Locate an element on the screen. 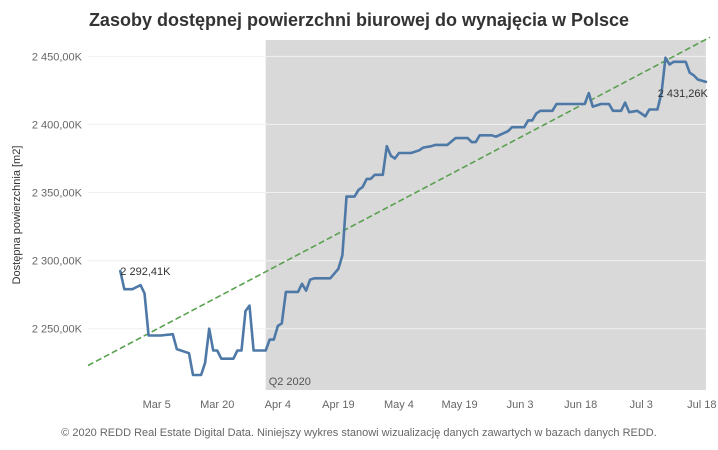 Image resolution: width=718 pixels, height=450 pixels. y-tick-label: 2 400,00K is located at coordinates (57, 125).